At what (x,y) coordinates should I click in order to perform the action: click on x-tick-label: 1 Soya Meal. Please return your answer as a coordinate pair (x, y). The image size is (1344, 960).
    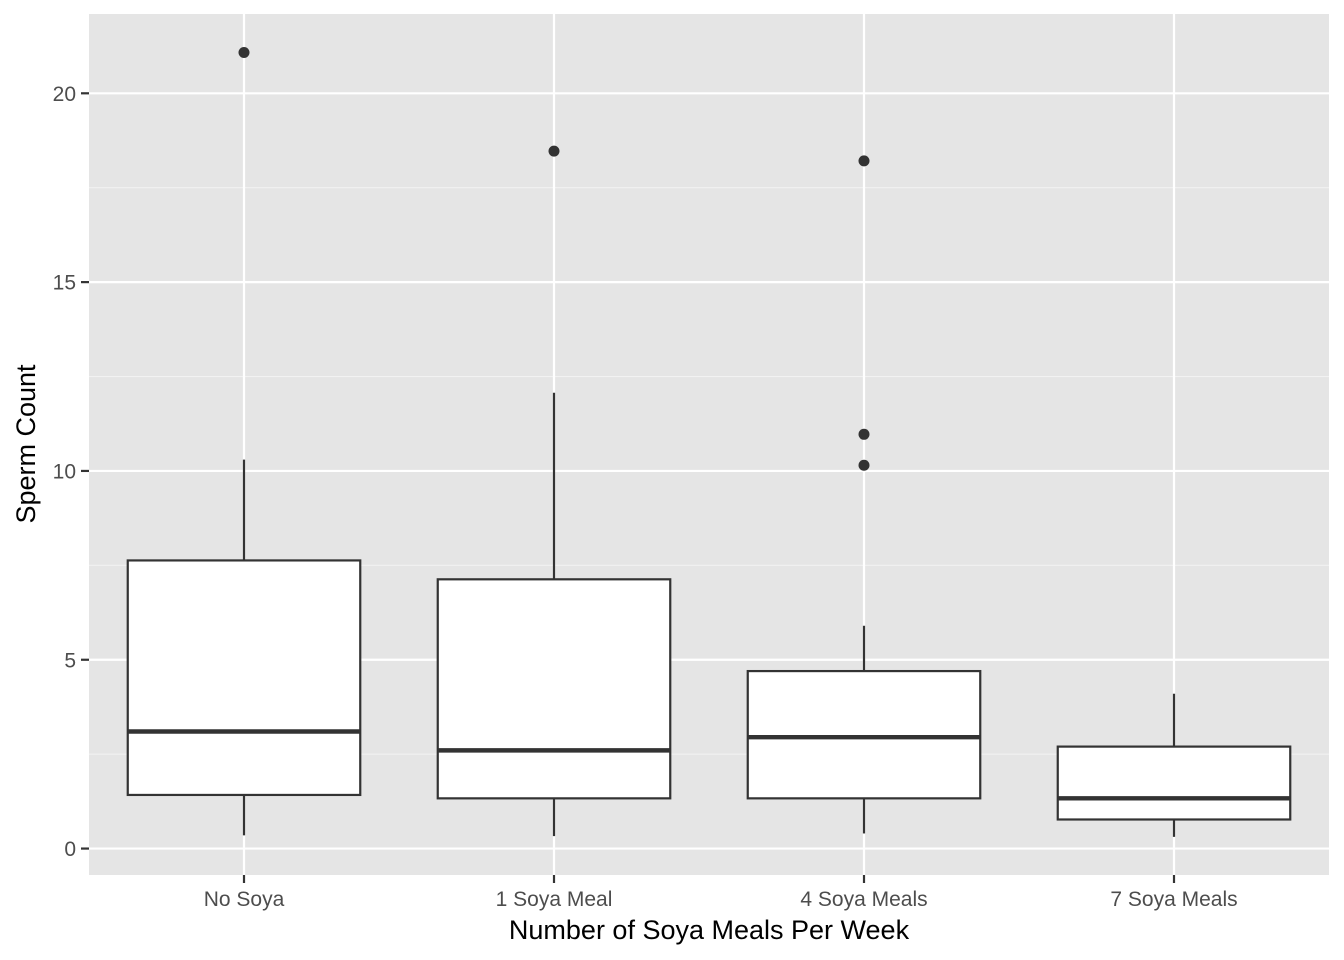
    Looking at the image, I should click on (554, 899).